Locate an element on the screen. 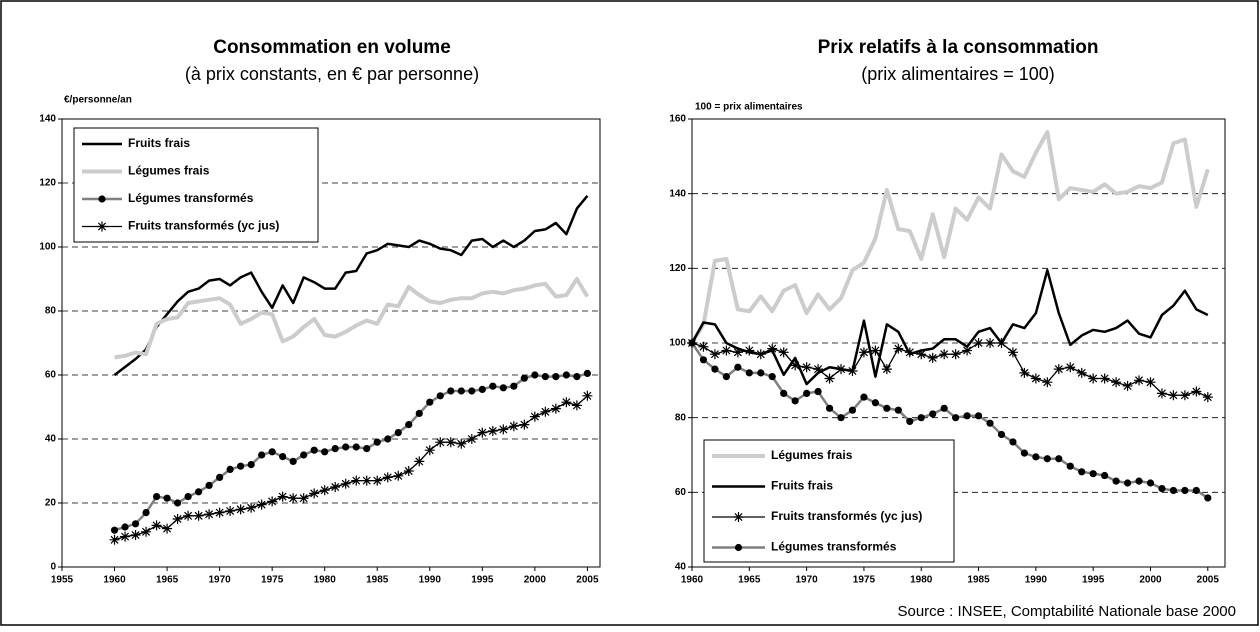  legend-label: Fruits frais is located at coordinates (159, 143).